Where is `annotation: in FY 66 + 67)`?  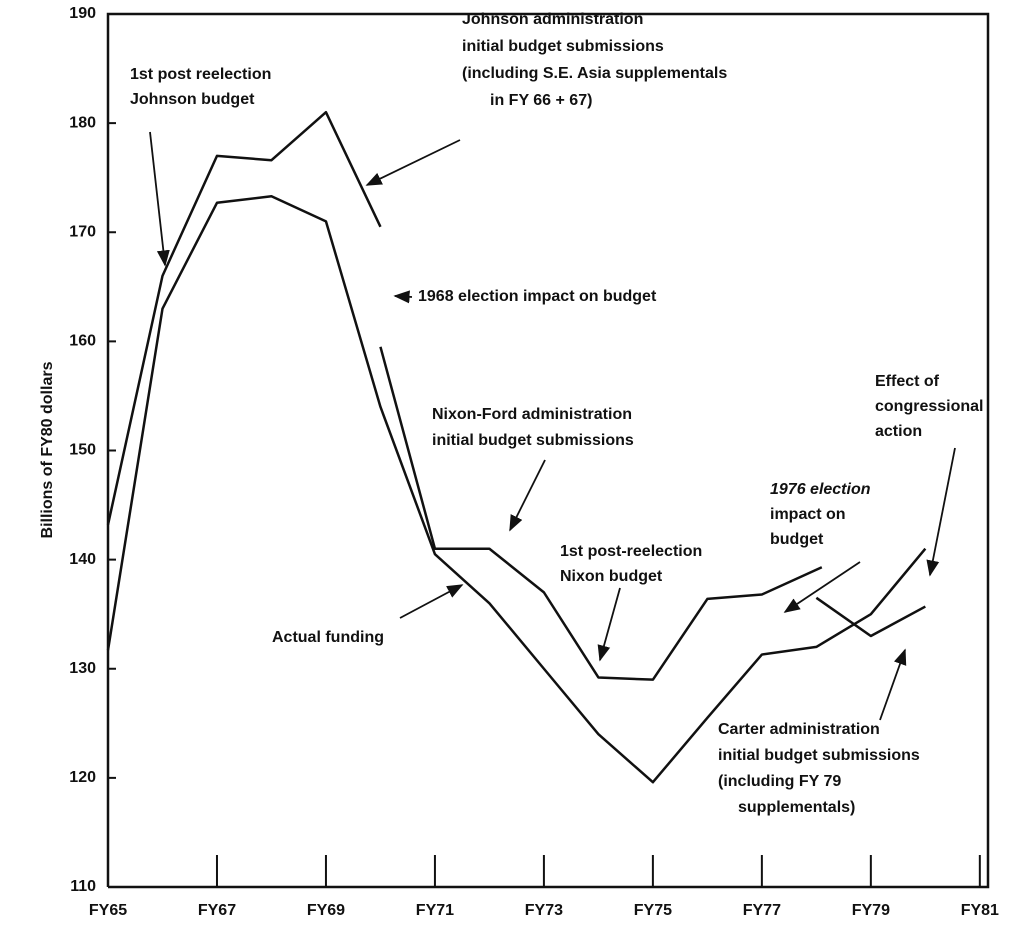 annotation: in FY 66 + 67) is located at coordinates (541, 100).